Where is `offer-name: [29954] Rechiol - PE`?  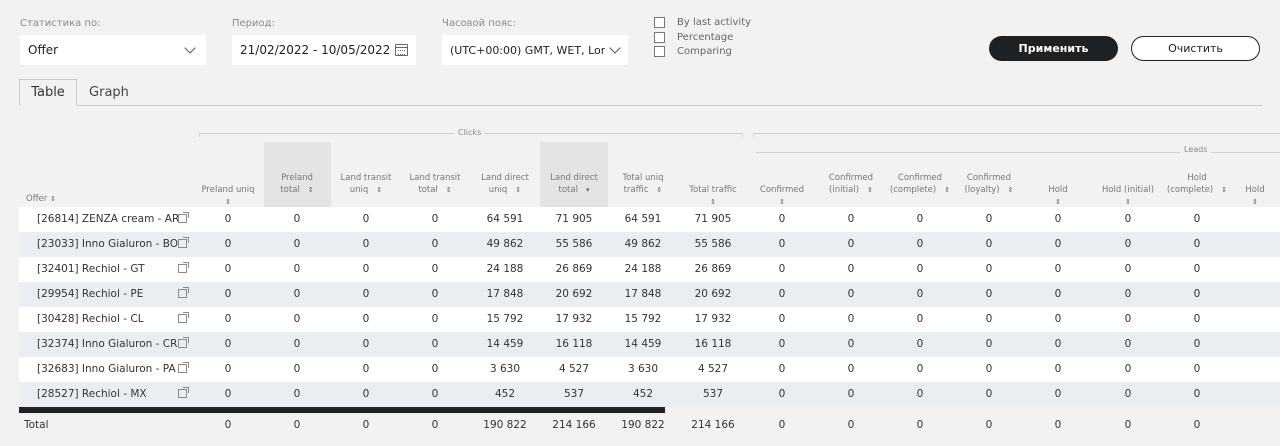
offer-name: [29954] Rechiol - PE is located at coordinates (90, 294).